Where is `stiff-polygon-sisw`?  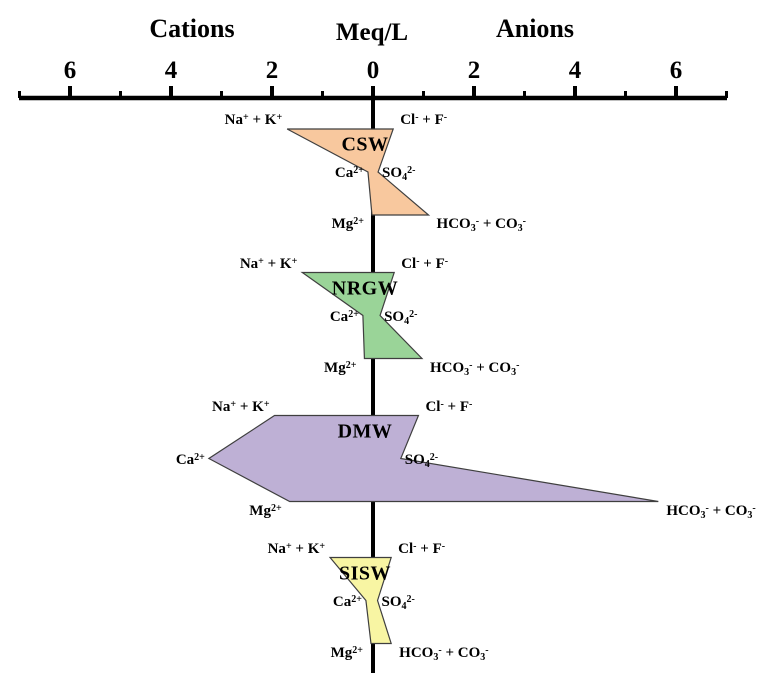 stiff-polygon-sisw is located at coordinates (360, 600).